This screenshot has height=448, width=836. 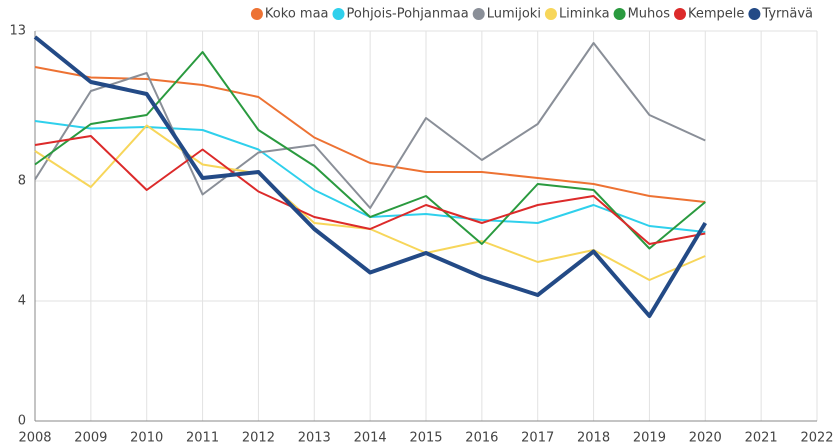 What do you see at coordinates (649, 14) in the screenshot?
I see `legend-label: Muhos` at bounding box center [649, 14].